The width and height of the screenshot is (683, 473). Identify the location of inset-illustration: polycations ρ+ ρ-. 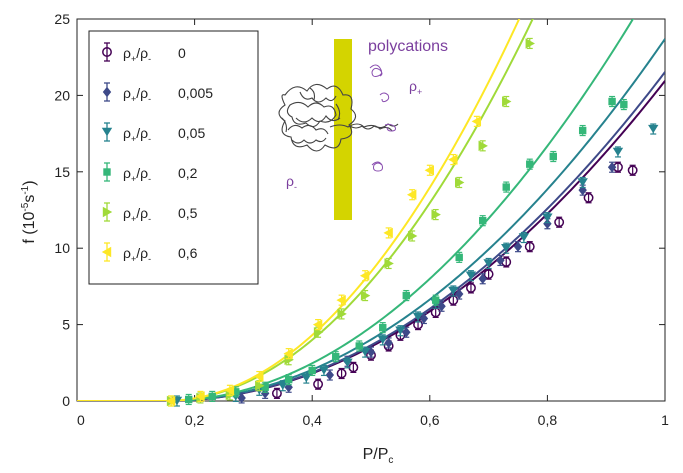
(363, 129).